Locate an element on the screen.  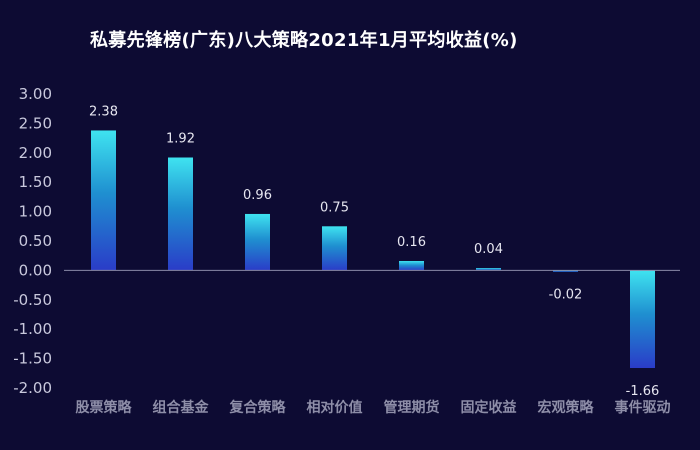
y-tick-label: 1.00 is located at coordinates (35, 212).